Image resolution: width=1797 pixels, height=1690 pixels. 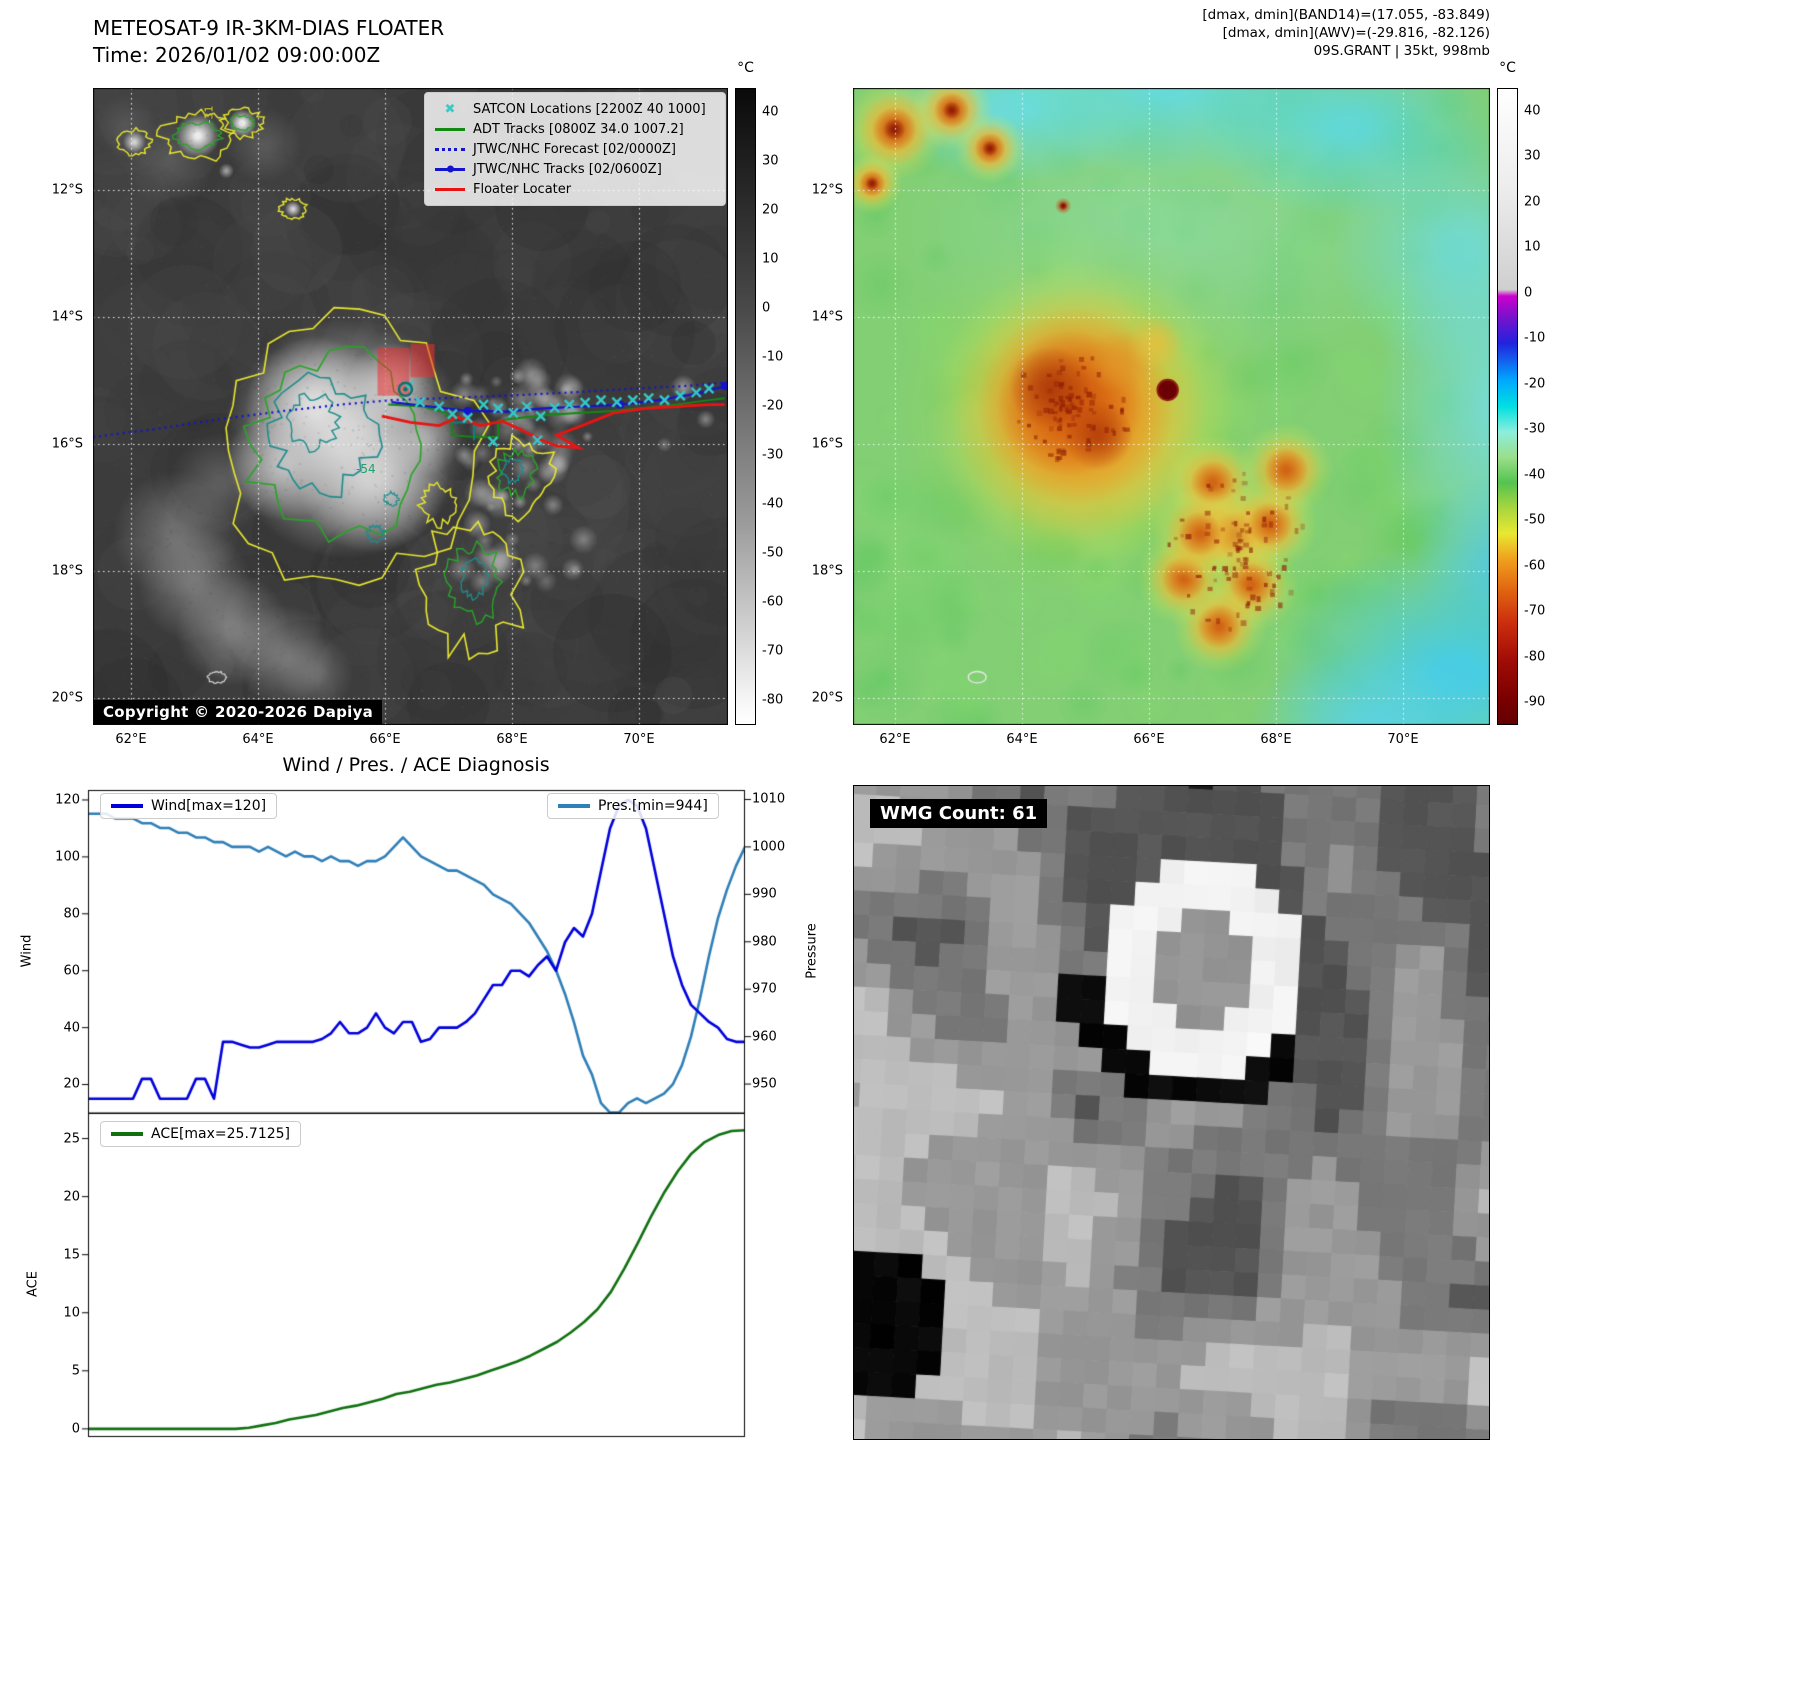 I want to click on ace-legend-label: ACE[max=25.7125], so click(x=221, y=1134).